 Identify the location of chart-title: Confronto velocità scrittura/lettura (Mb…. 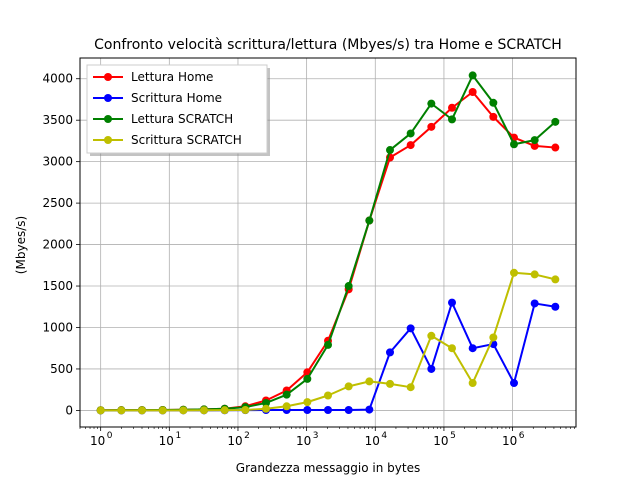
(328, 45).